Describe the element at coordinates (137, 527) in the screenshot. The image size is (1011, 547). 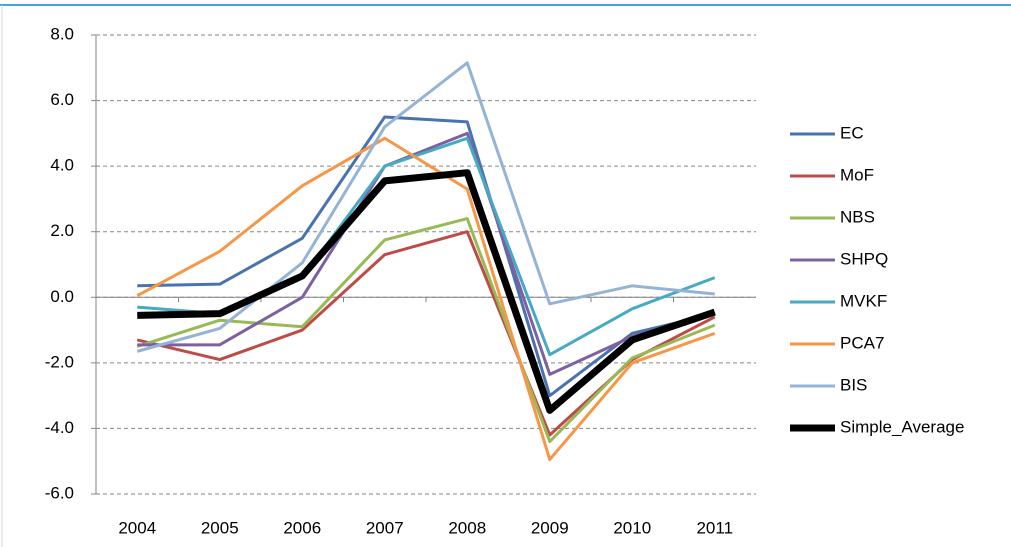
I see `x-tick-label: 2004` at that location.